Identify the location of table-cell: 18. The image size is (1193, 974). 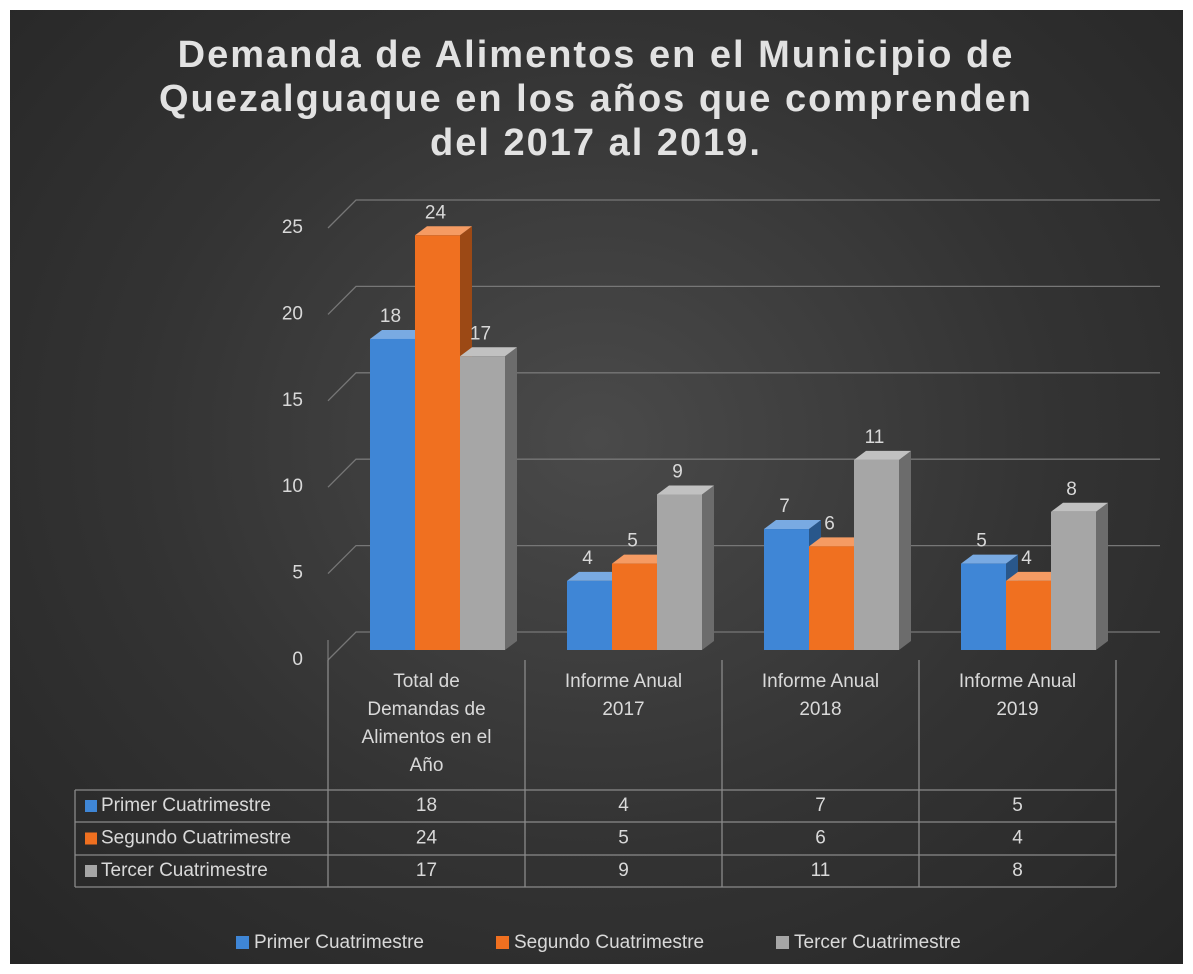
(426, 805).